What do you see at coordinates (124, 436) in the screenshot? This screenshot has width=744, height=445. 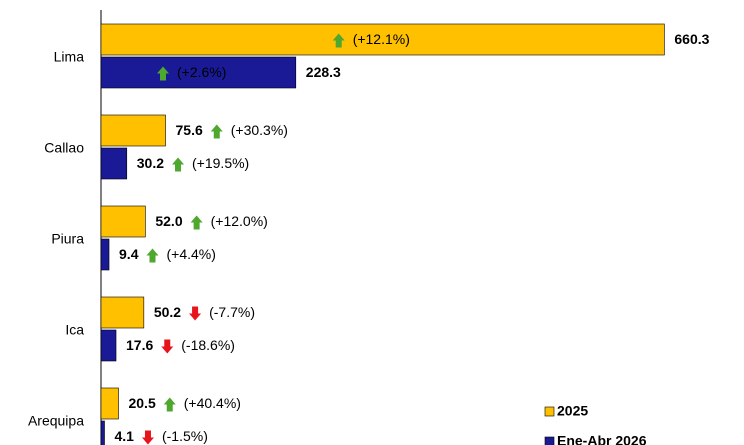 I see `value-label: 4.1` at bounding box center [124, 436].